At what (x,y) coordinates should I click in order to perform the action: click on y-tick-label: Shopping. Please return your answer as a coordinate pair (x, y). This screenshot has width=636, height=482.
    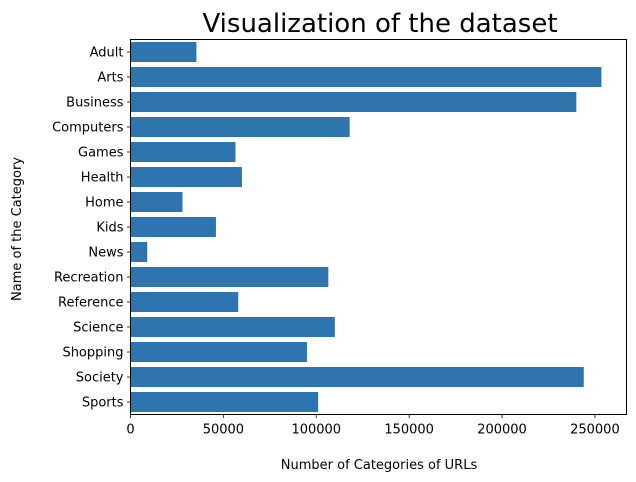
    Looking at the image, I should click on (92, 353).